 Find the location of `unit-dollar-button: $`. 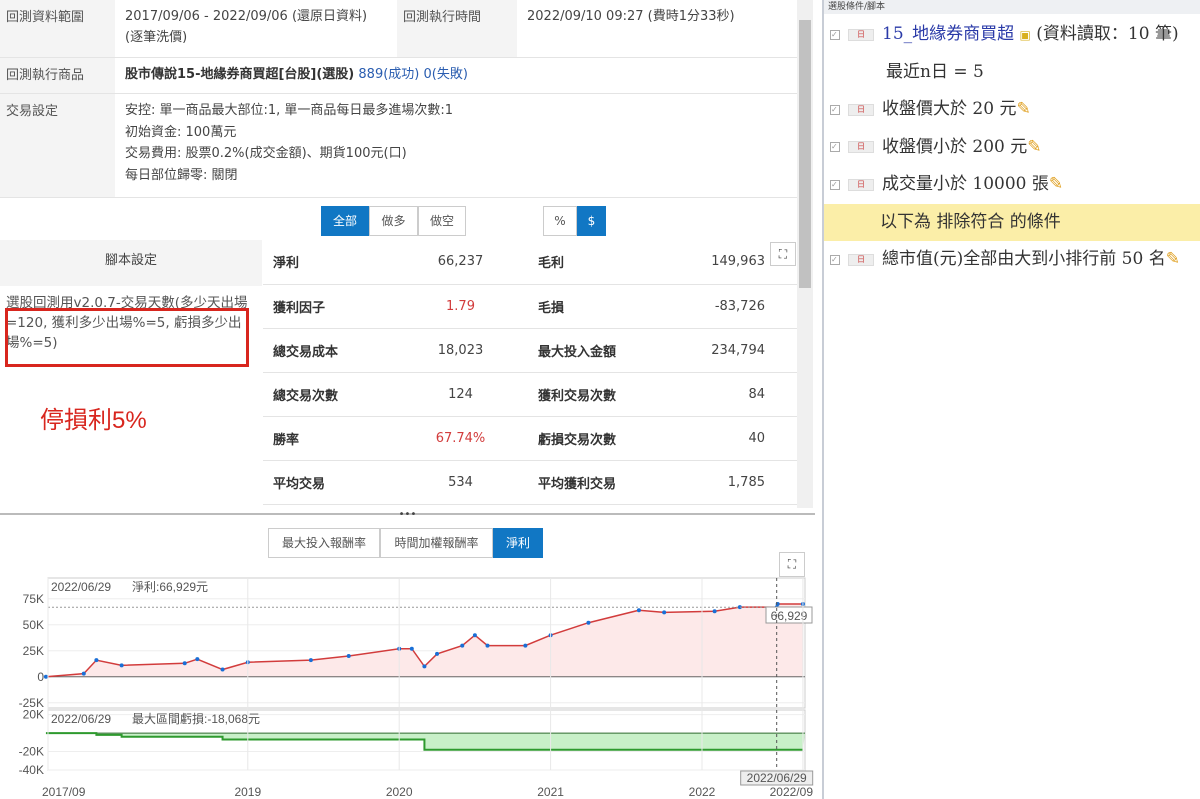

unit-dollar-button: $ is located at coordinates (591, 221).